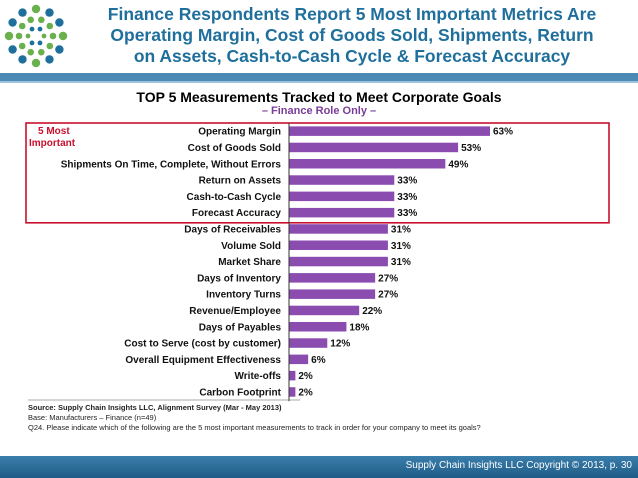 This screenshot has height=478, width=638. What do you see at coordinates (235, 311) in the screenshot?
I see `category-label: Revenue/Employee` at bounding box center [235, 311].